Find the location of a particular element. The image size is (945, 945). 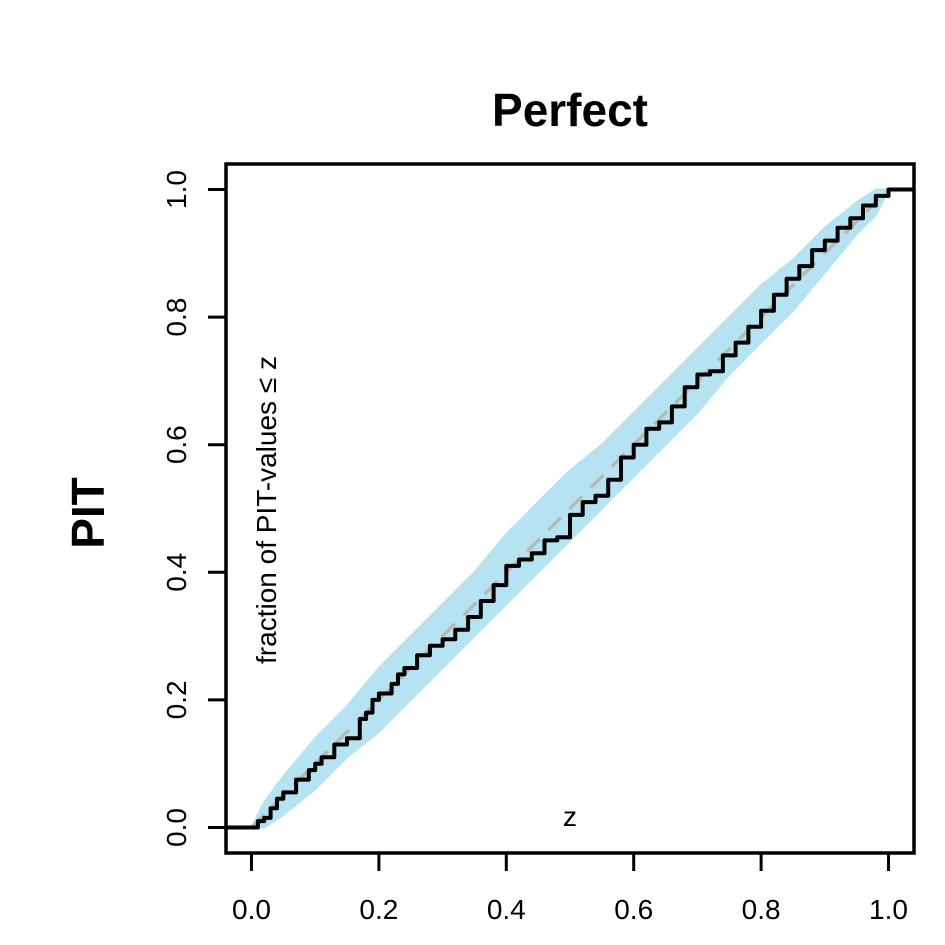

x-tick-label: 1.0 is located at coordinates (888, 909).